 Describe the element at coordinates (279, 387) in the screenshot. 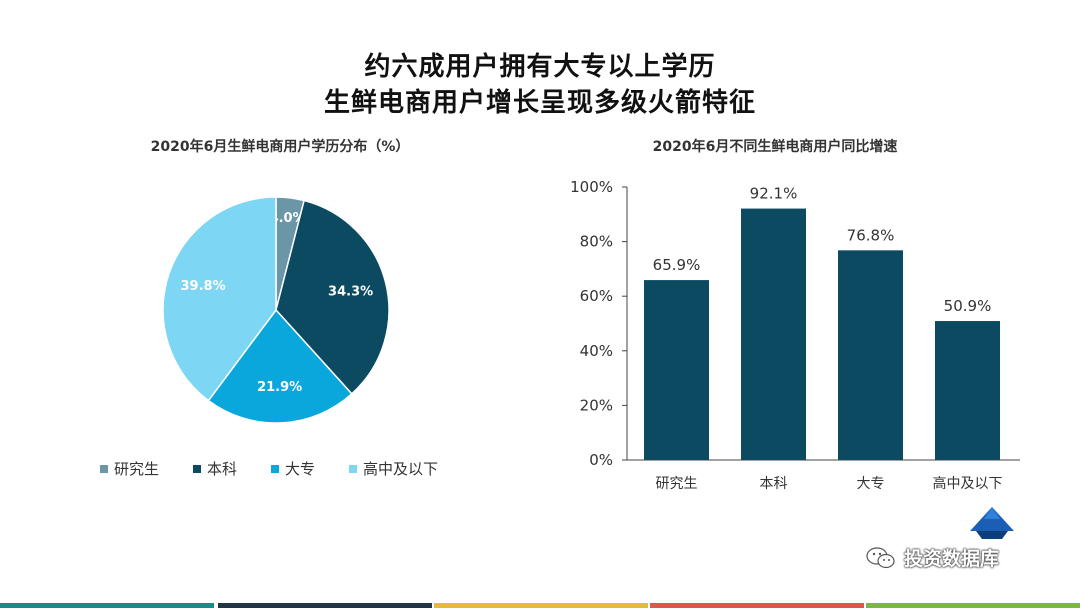

I see `pie-data-label: 21.9%` at that location.